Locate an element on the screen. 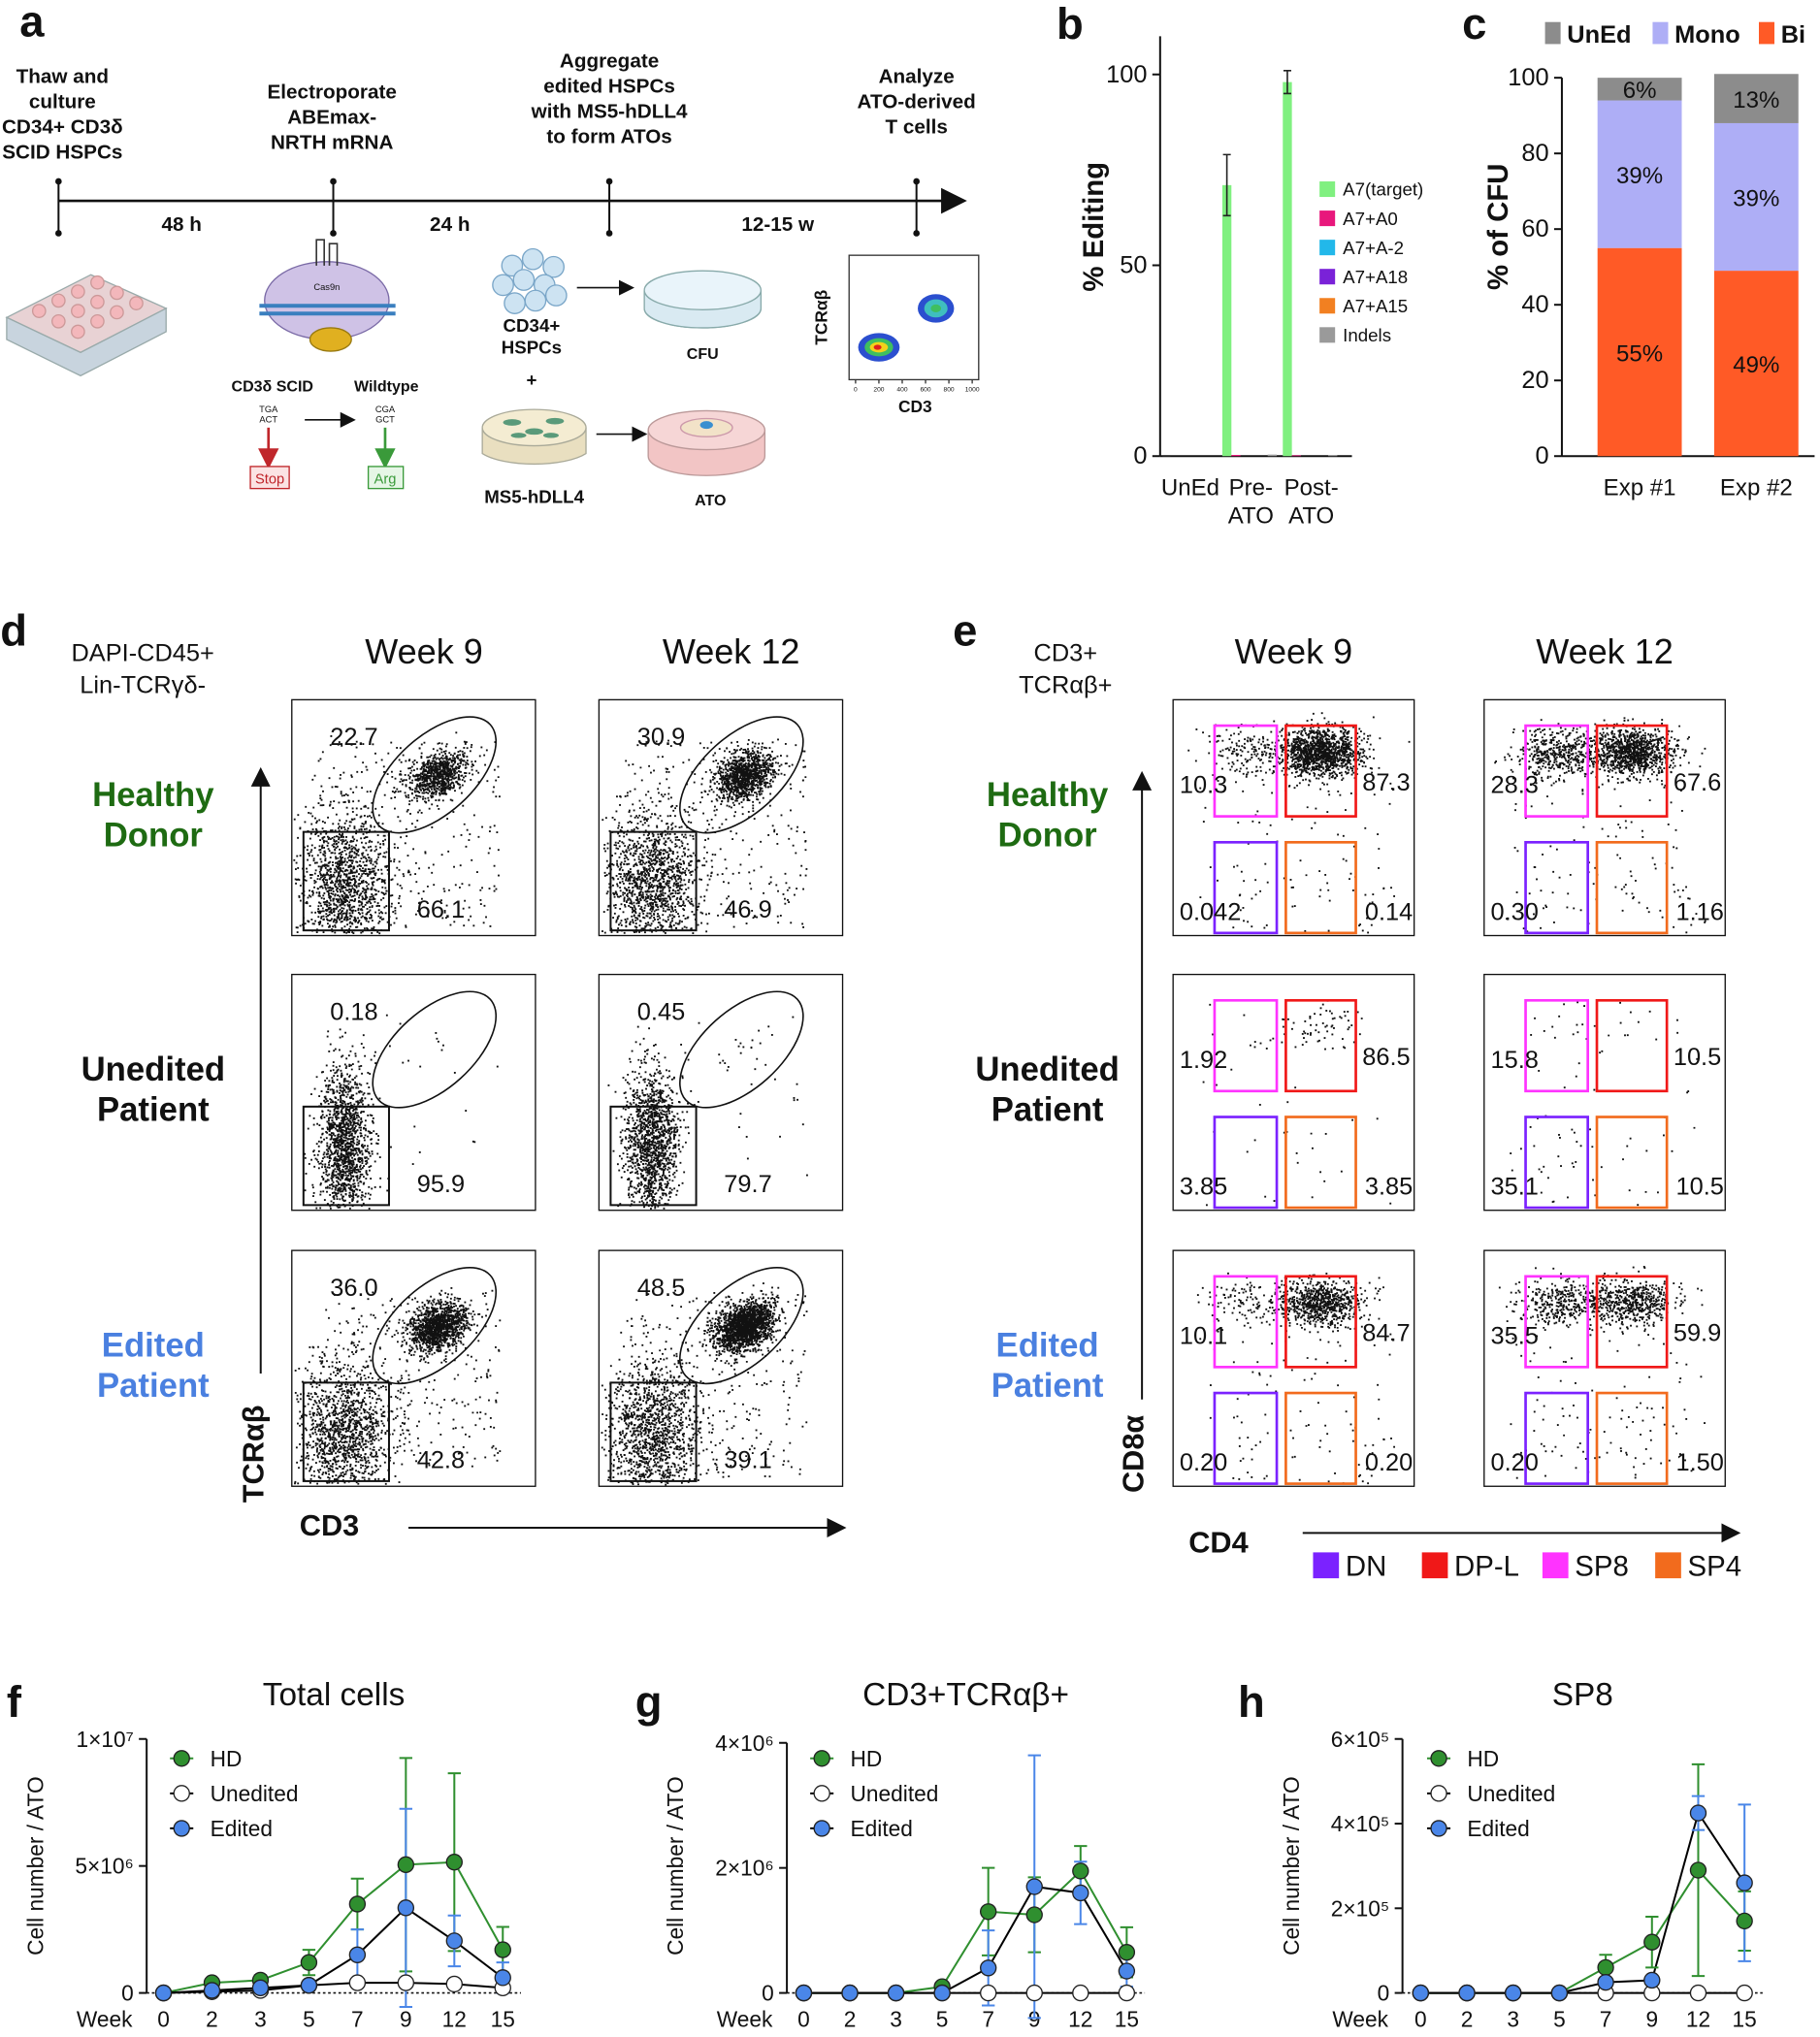 This screenshot has height=2037, width=1820. column-header: Week 9 is located at coordinates (424, 651).